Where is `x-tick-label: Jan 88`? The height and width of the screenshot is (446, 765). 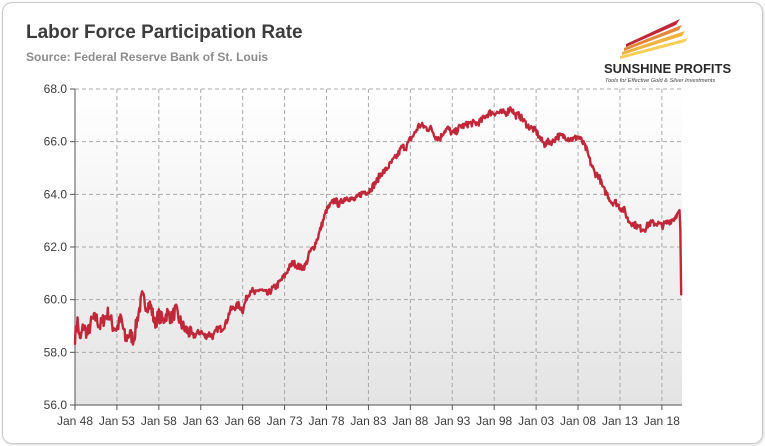 x-tick-label: Jan 88 is located at coordinates (410, 421).